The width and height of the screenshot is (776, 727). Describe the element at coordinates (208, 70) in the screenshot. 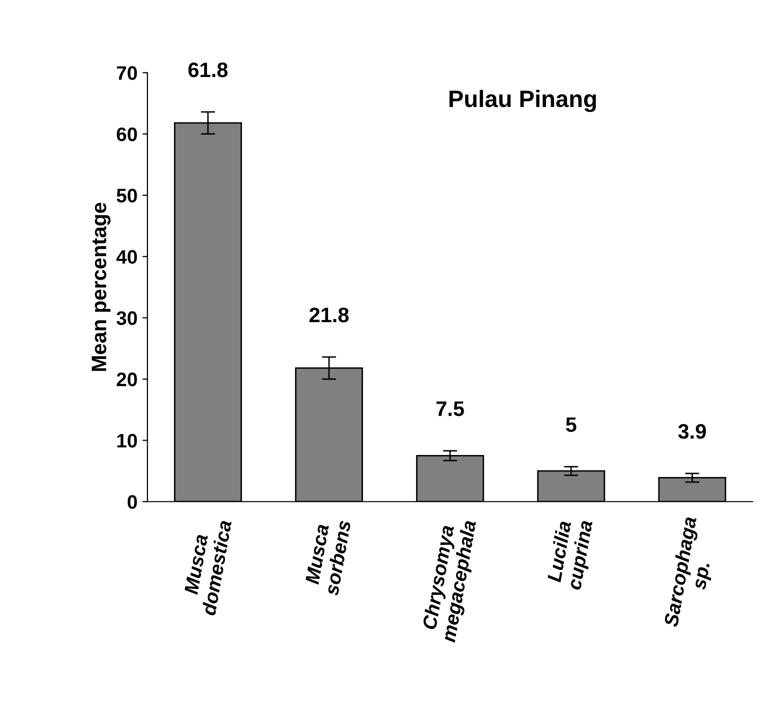

I see `data-label: 61.8` at that location.